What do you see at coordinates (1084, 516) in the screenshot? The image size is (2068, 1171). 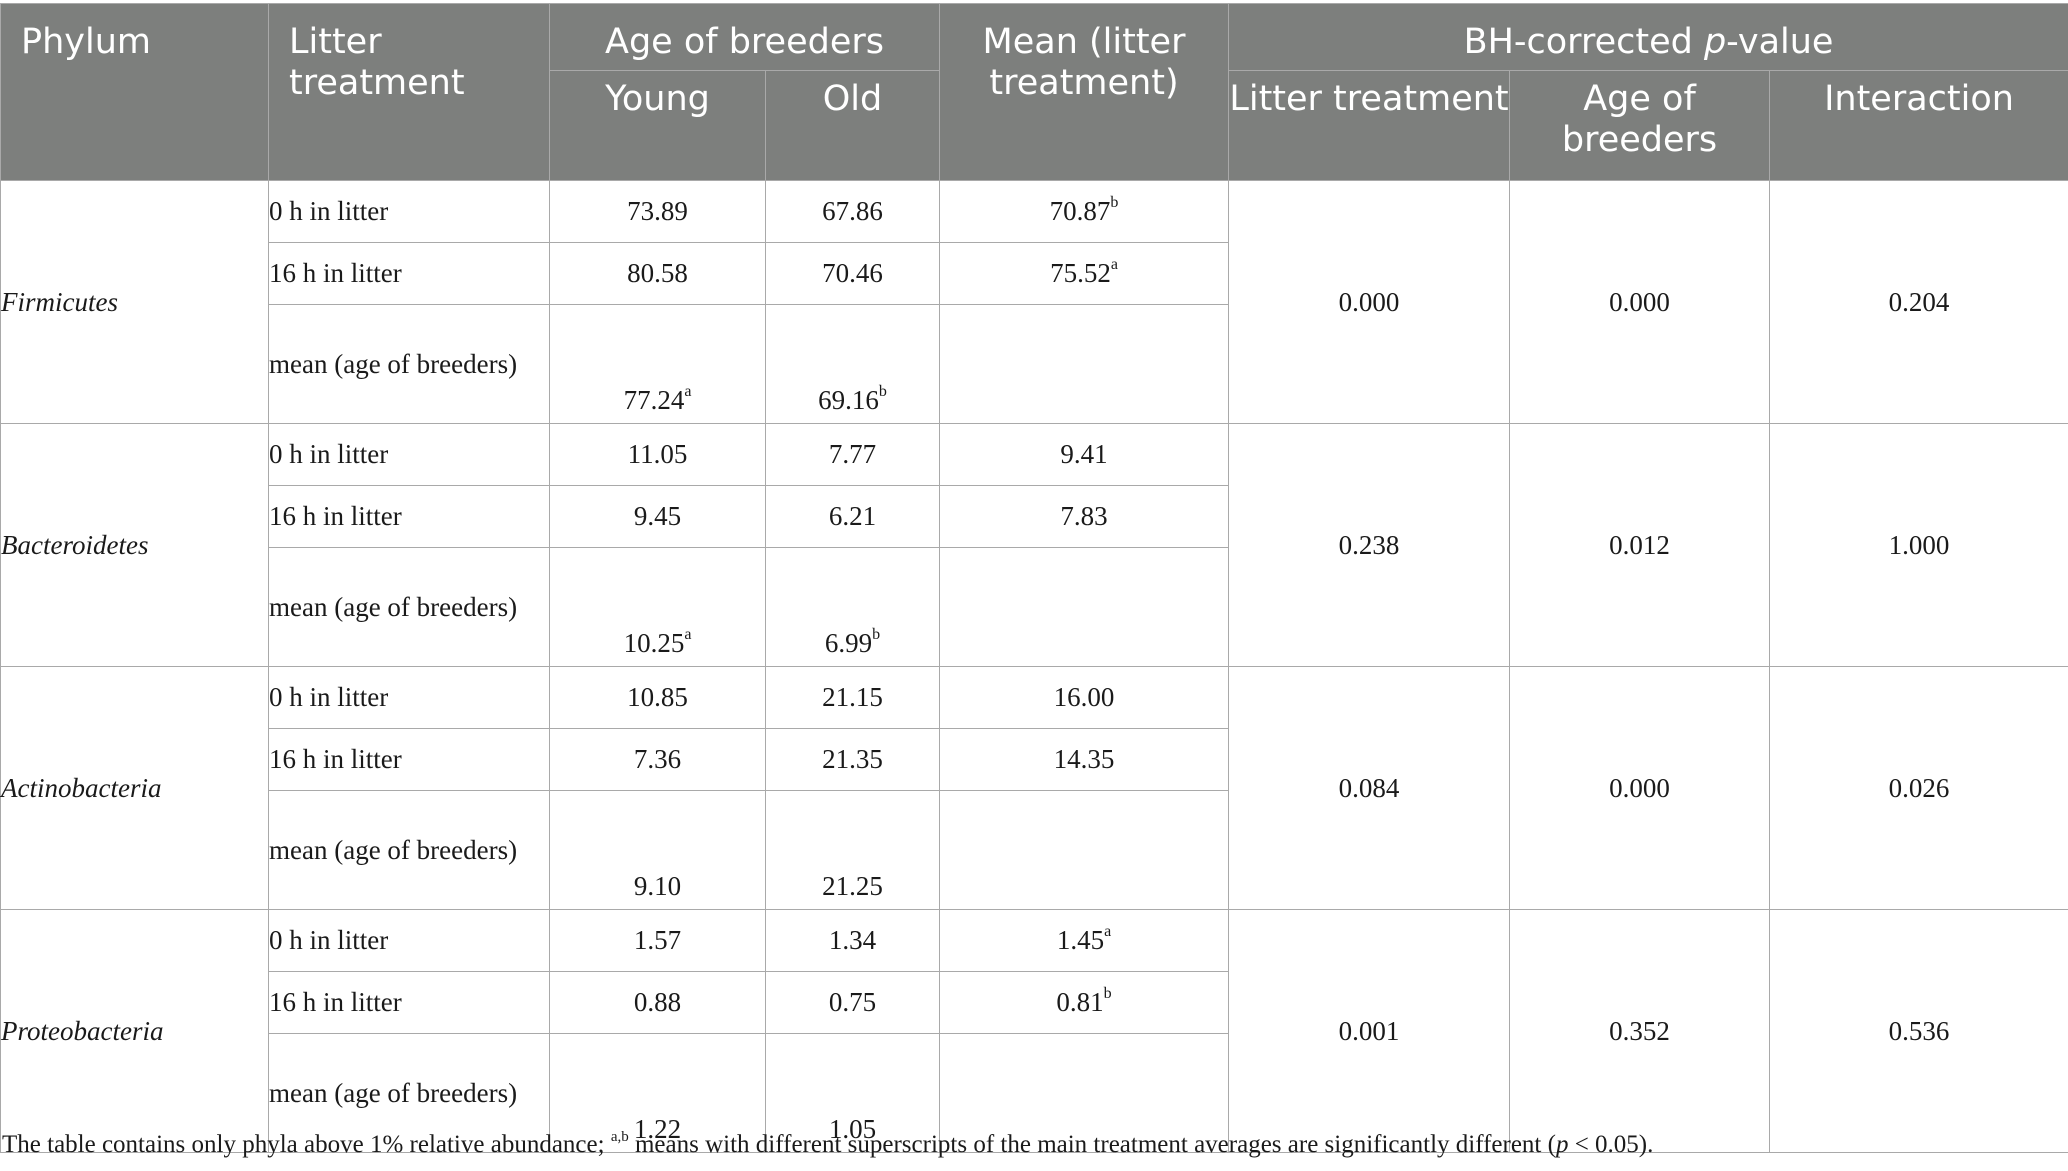 I see `mean-value: 7.83` at bounding box center [1084, 516].